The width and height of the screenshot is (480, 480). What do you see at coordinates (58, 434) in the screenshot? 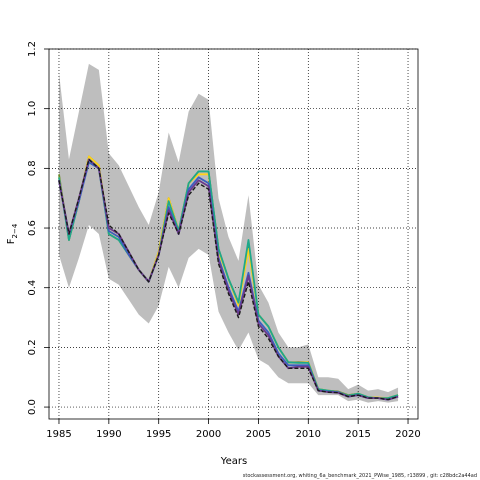
I see `x-tick-label: 1985` at bounding box center [58, 434].